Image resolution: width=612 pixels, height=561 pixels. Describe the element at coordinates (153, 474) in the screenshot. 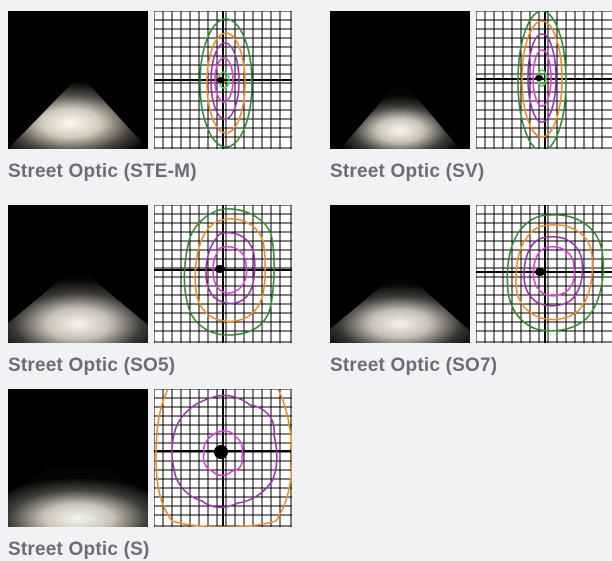

I see `optic-card-s: Street Optic (S)` at that location.